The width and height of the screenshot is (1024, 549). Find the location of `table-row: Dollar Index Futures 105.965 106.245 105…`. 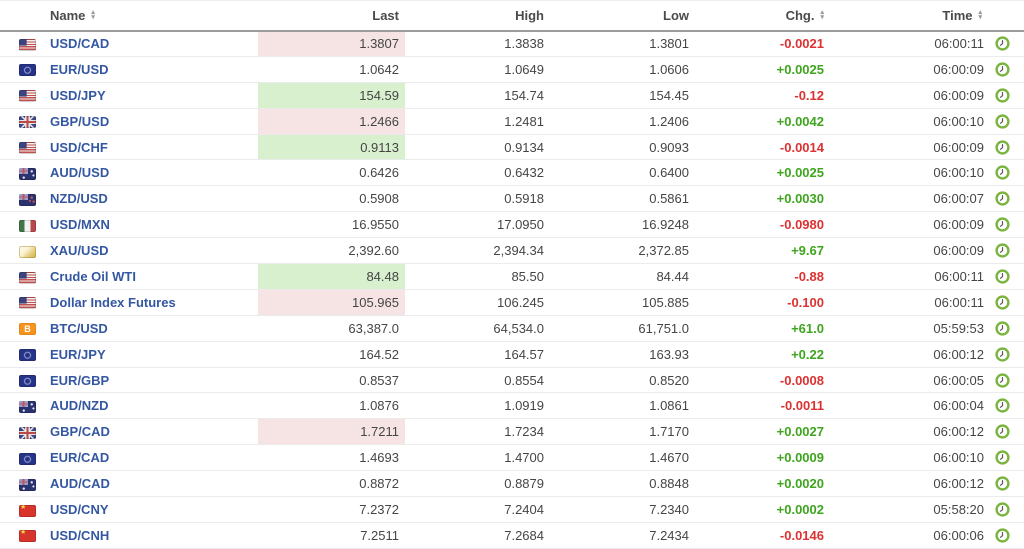

table-row: Dollar Index Futures 105.965 106.245 105… is located at coordinates (512, 302).